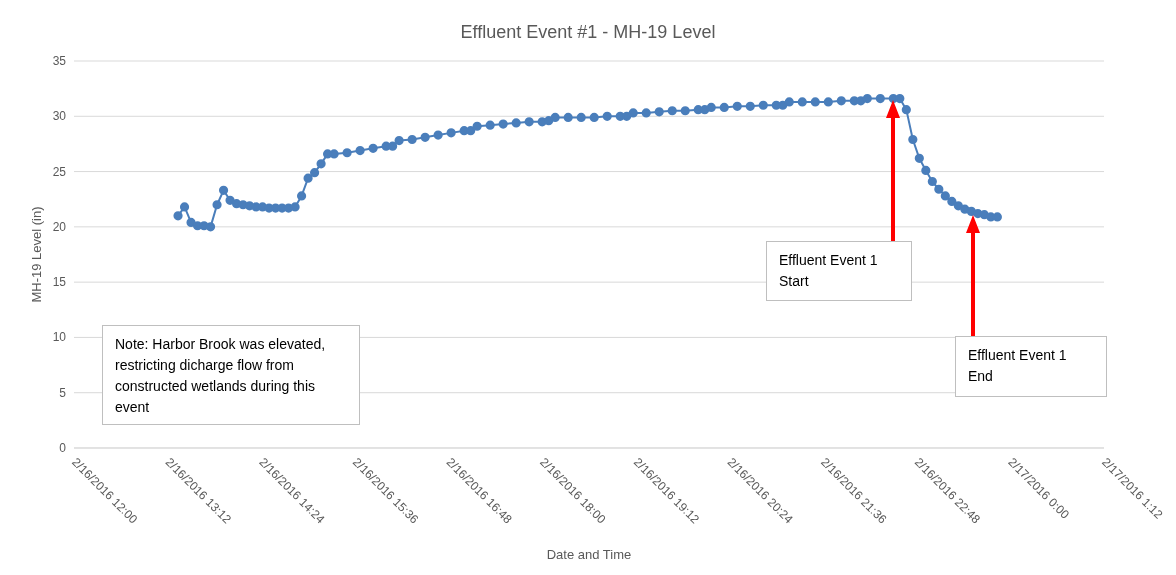  I want to click on y-tick-label: 20, so click(59, 226).